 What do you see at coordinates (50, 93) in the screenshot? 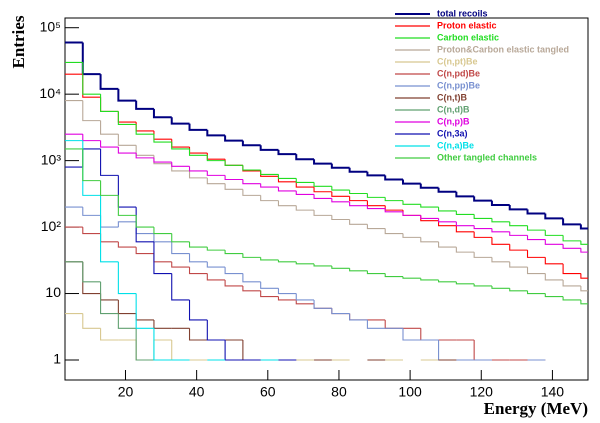
I see `y-tick-label: 10⁴` at bounding box center [50, 93].